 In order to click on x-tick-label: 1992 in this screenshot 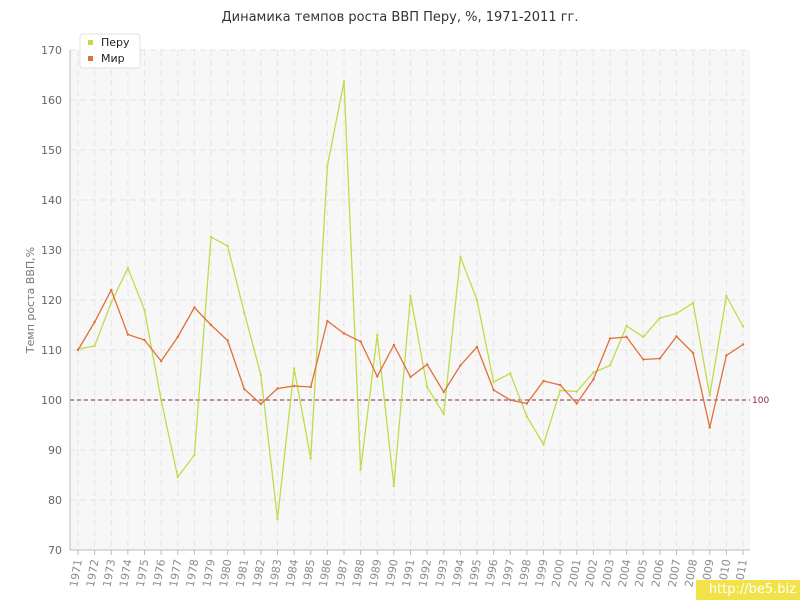, I will do `click(425, 573)`.